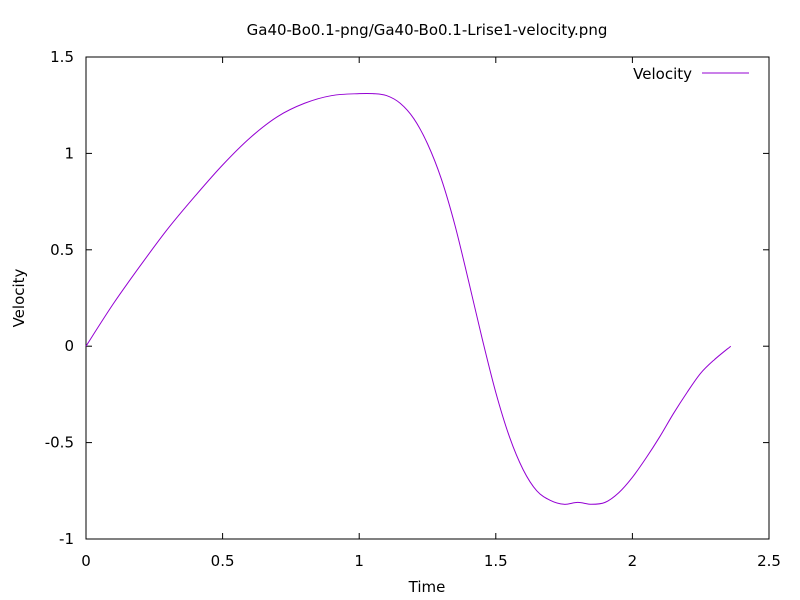 The height and width of the screenshot is (600, 800). What do you see at coordinates (496, 561) in the screenshot?
I see `x-tick-label: 1.5` at bounding box center [496, 561].